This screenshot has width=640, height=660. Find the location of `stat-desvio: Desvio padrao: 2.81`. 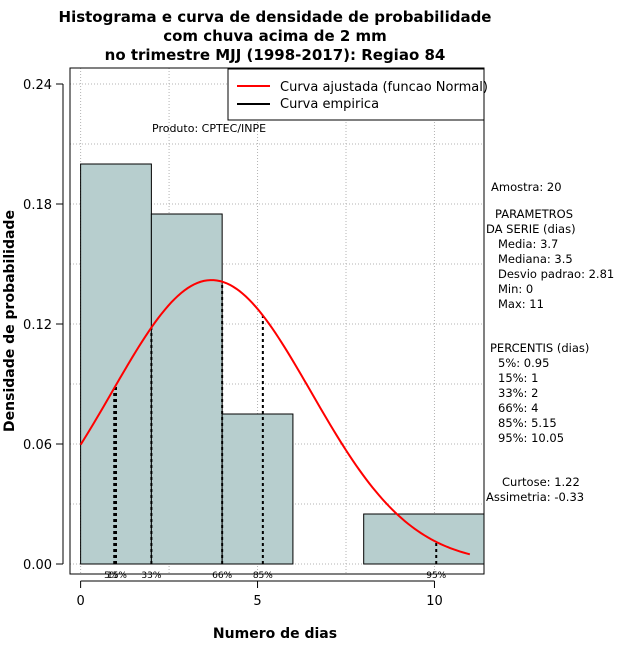

stat-desvio: Desvio padrao: 2.81 is located at coordinates (556, 274).